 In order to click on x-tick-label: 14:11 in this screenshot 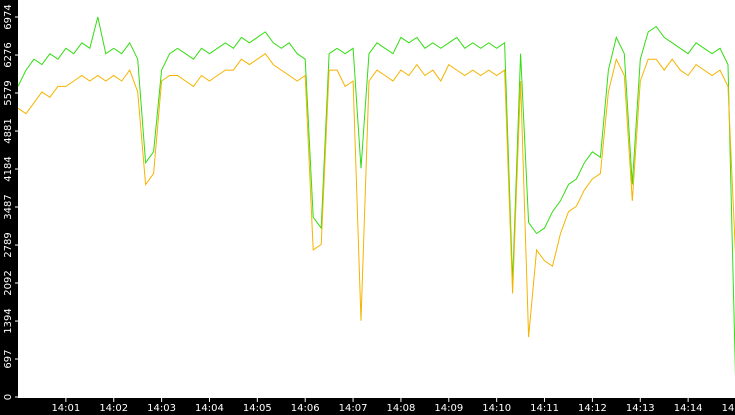, I will do `click(544, 408)`.